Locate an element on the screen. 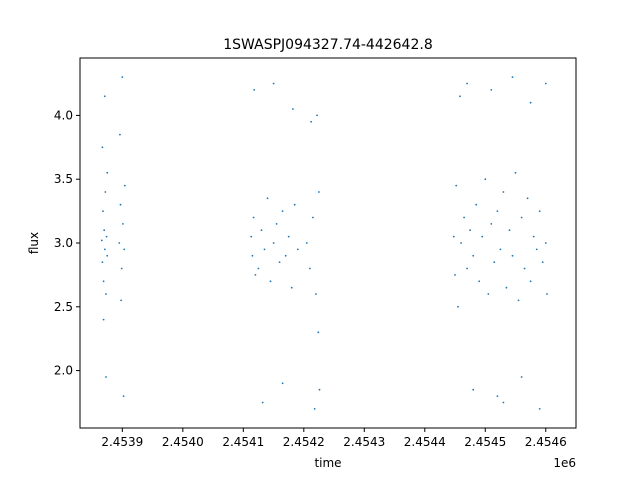 The image size is (640, 484). x-tick-label: 2.4545 is located at coordinates (485, 442).